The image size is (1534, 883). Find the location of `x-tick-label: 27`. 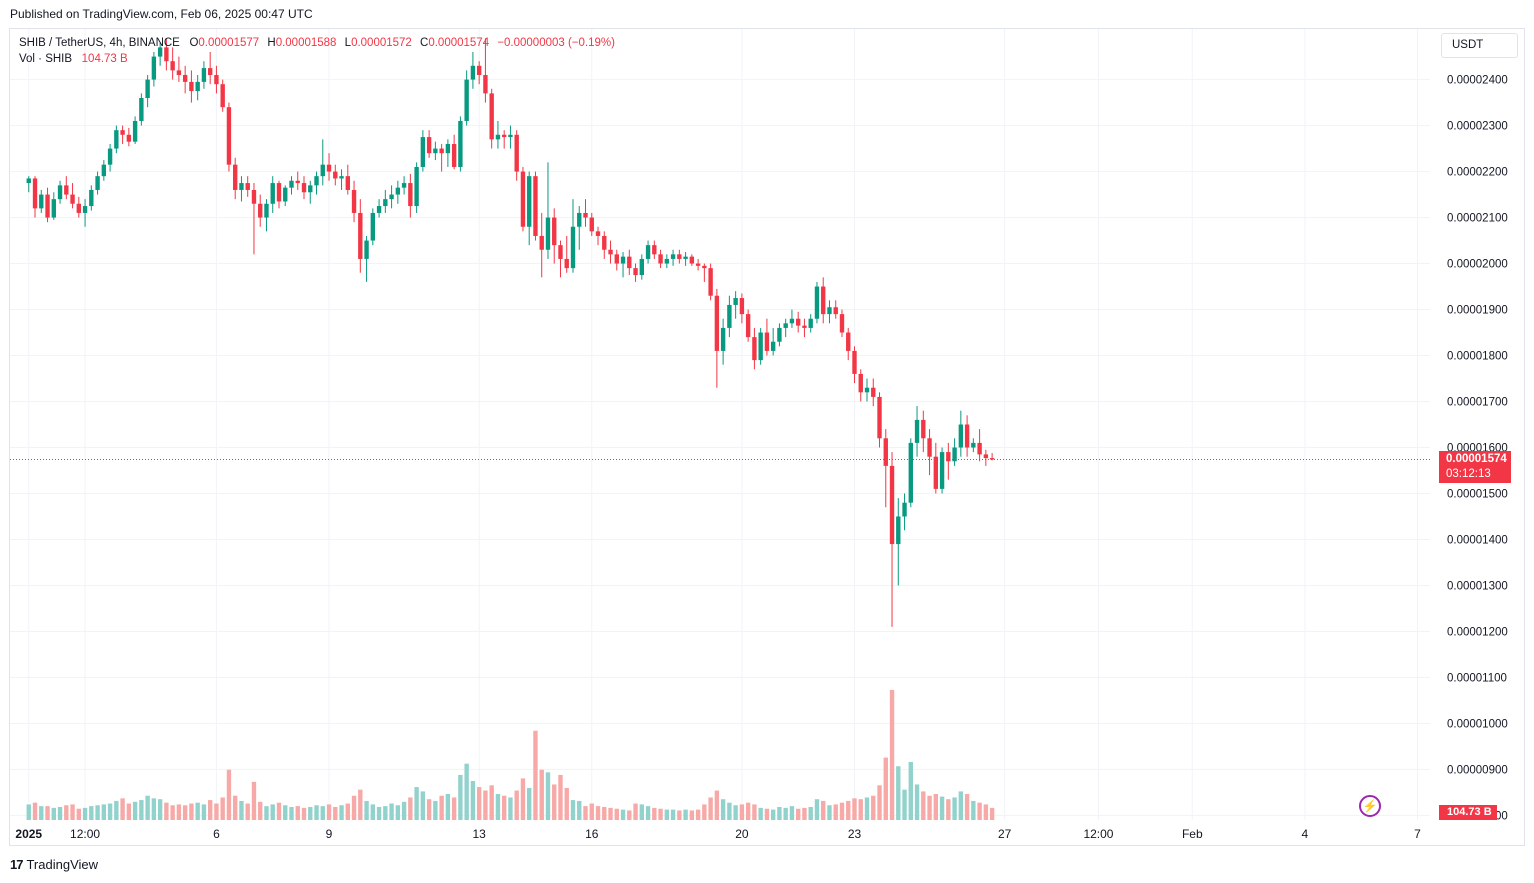

x-tick-label: 27 is located at coordinates (1005, 834).